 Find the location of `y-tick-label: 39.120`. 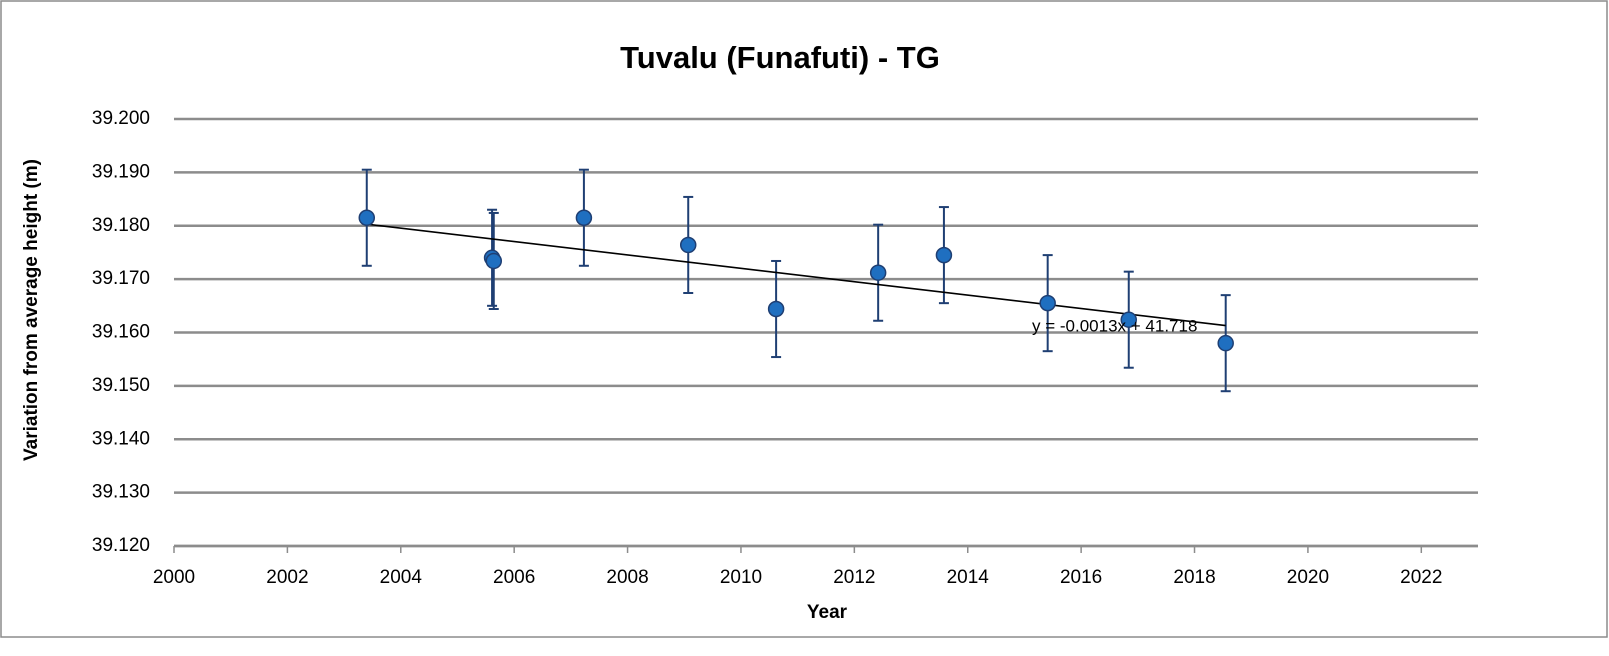

y-tick-label: 39.120 is located at coordinates (121, 545).